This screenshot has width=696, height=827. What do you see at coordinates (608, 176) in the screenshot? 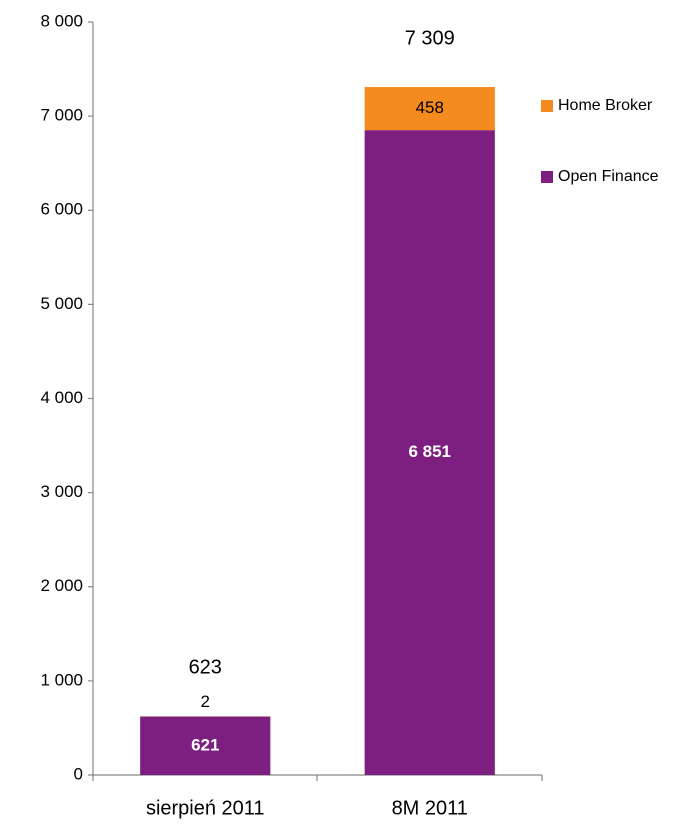
I see `legend-label: Open Finance` at bounding box center [608, 176].